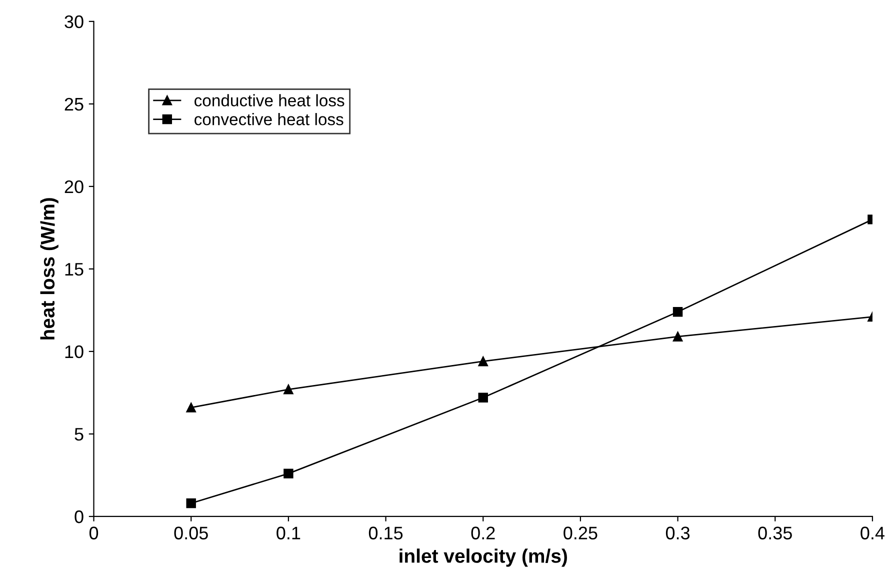 Image resolution: width=893 pixels, height=579 pixels. What do you see at coordinates (74, 104) in the screenshot?
I see `y-tick-label: 25` at bounding box center [74, 104].